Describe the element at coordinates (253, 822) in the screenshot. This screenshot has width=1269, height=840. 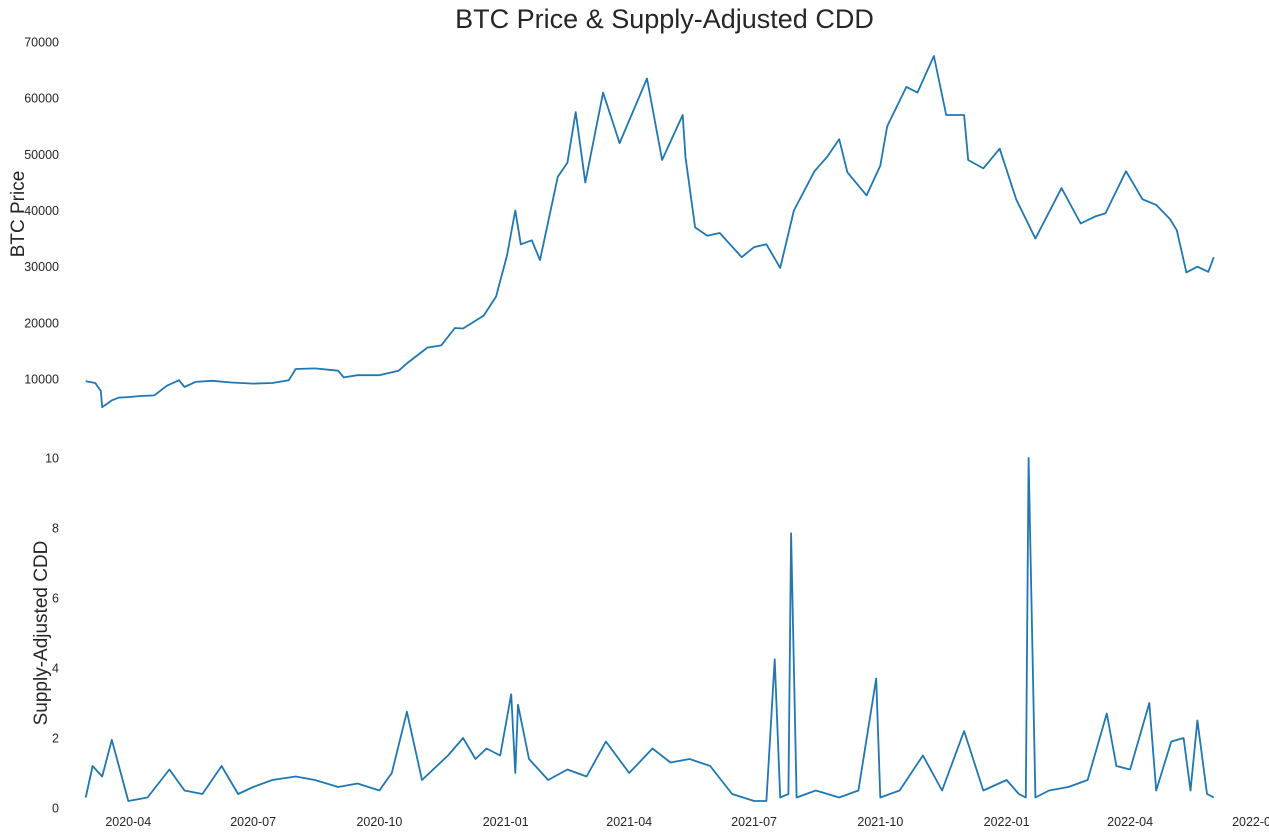
I see `x-tick-label: 2020-07` at that location.